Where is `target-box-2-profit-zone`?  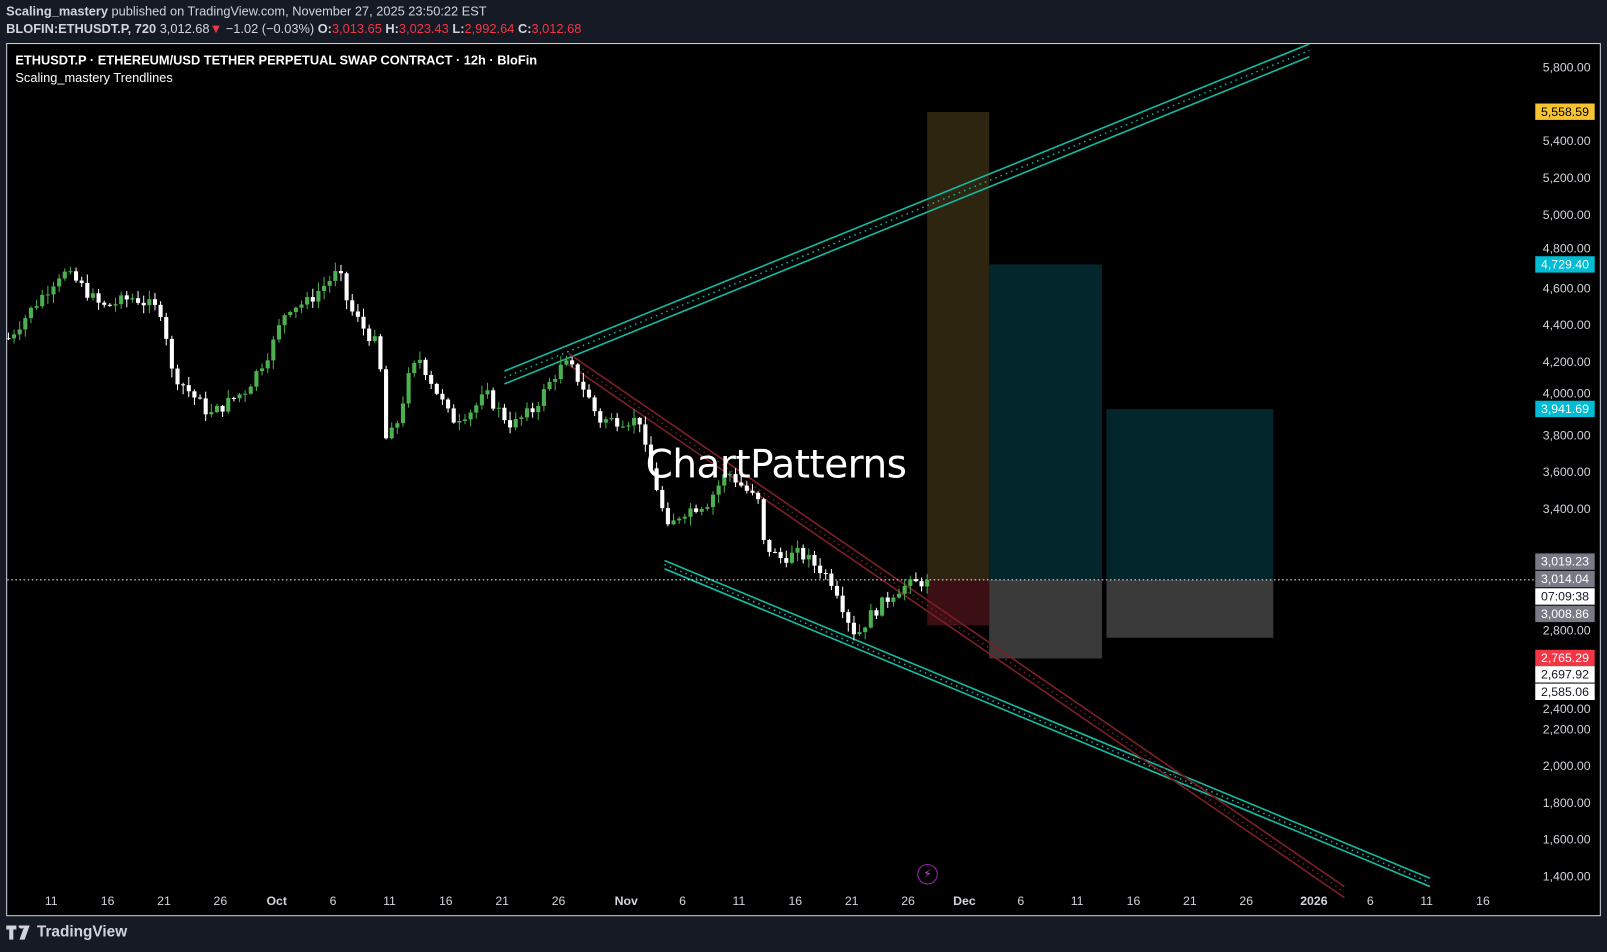 target-box-2-profit-zone is located at coordinates (1045, 422).